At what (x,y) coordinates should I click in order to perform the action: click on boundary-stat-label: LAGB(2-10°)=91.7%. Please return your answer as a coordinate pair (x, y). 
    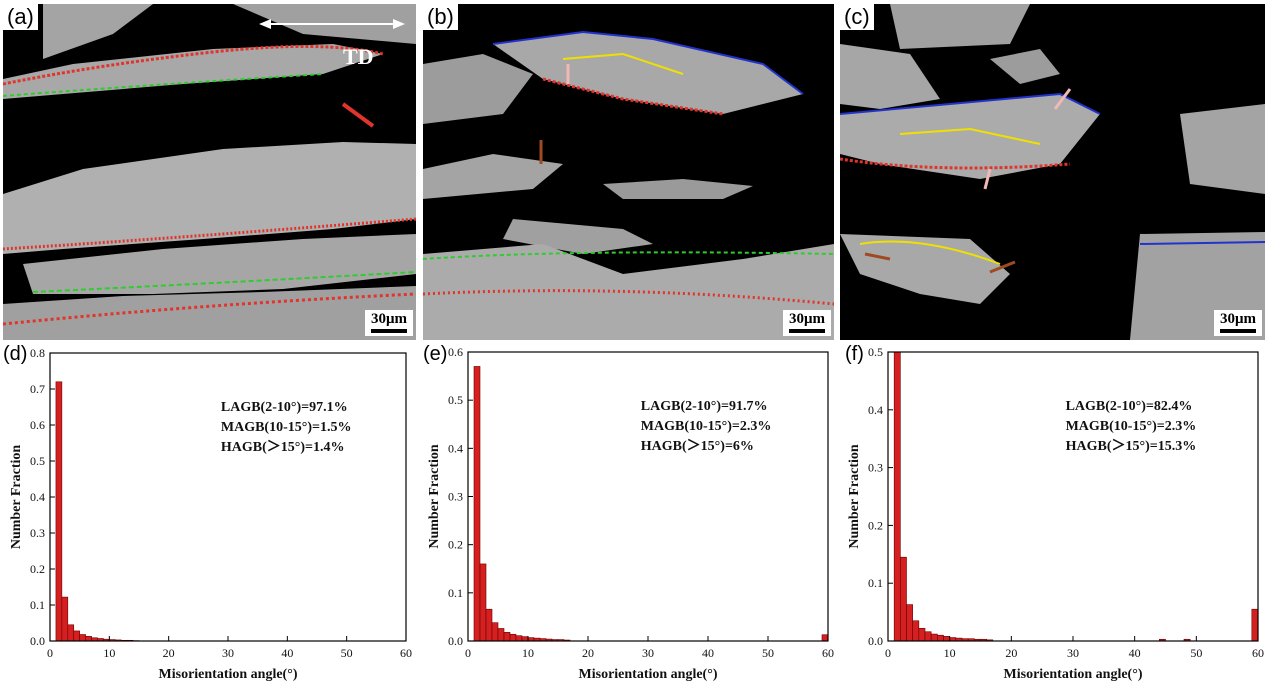
    Looking at the image, I should click on (704, 406).